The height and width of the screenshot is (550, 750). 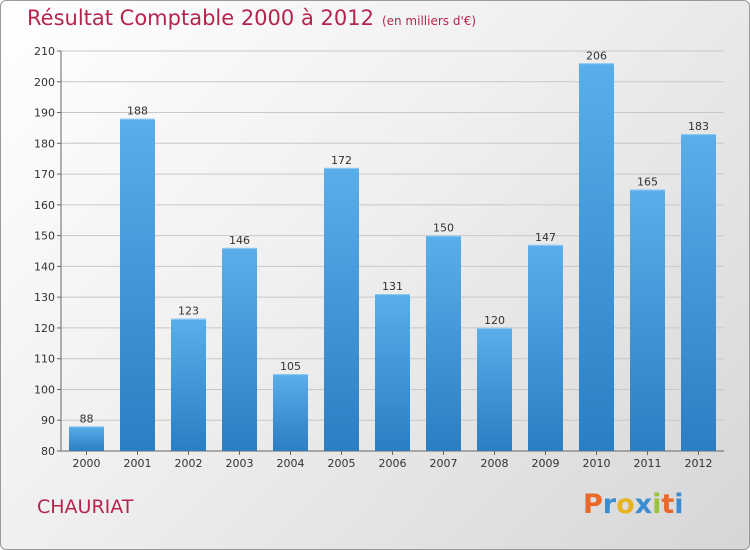 I want to click on x-tick-label: 2004, so click(x=291, y=463).